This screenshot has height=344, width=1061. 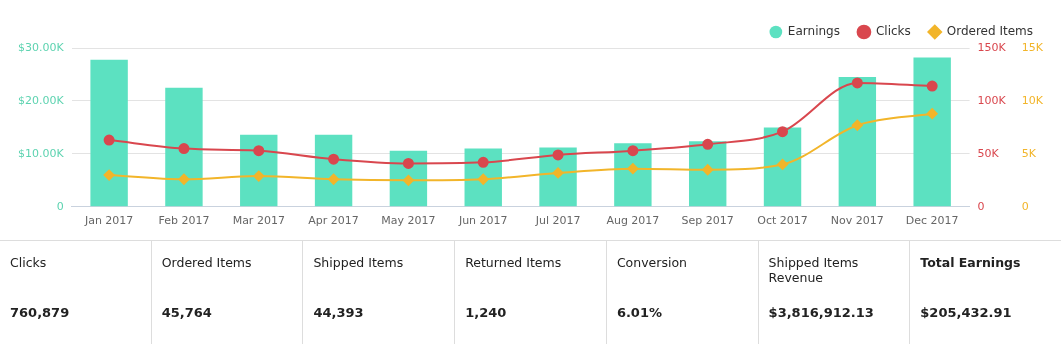 What do you see at coordinates (486, 312) in the screenshot?
I see `text: 1,240` at bounding box center [486, 312].